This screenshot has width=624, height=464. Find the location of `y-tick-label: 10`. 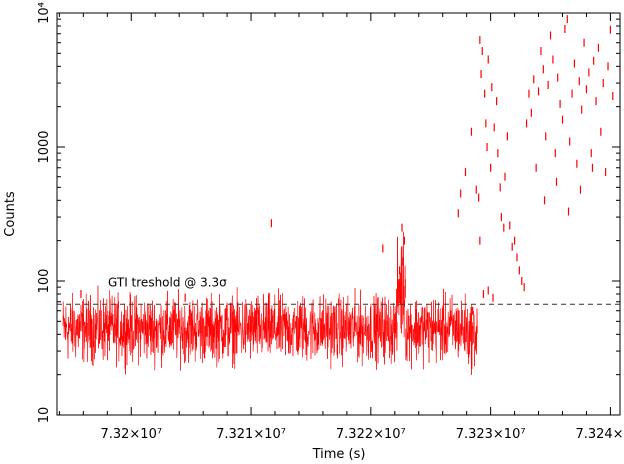

y-tick-label: 10 is located at coordinates (44, 415).